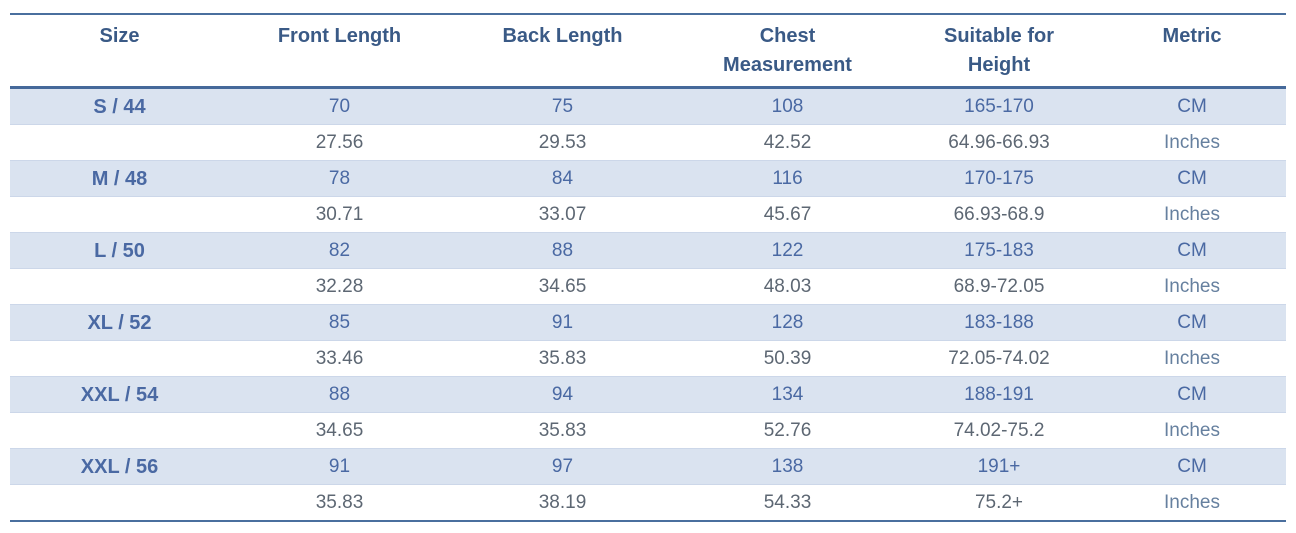  I want to click on table-row: S / 44 70 75 108 165-170 CM, so click(648, 106).